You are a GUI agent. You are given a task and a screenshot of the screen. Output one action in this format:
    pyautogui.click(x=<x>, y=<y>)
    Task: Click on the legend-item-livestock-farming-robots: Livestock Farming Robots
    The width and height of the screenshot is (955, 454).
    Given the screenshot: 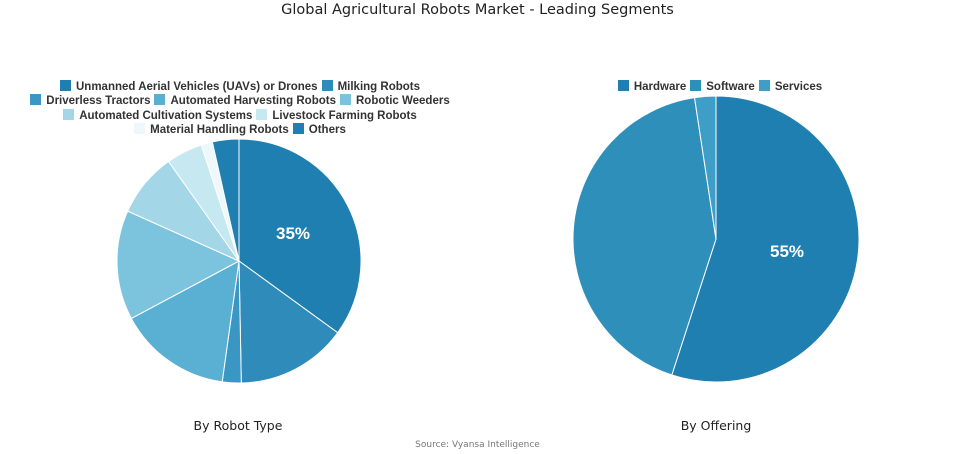 What is the action you would take?
    pyautogui.click(x=336, y=115)
    